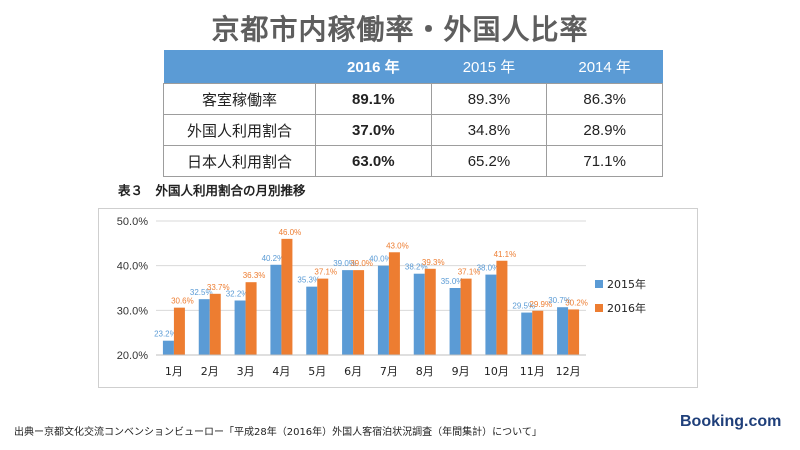  What do you see at coordinates (489, 161) in the screenshot?
I see `table-cell: 65.2%` at bounding box center [489, 161].